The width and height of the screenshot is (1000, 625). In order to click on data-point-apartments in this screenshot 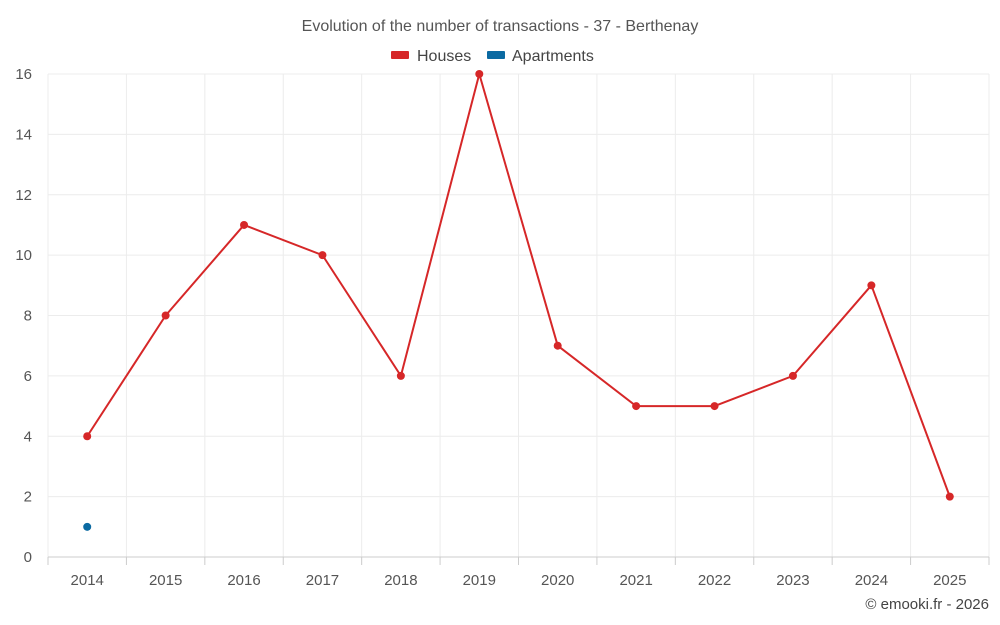, I will do `click(87, 526)`.